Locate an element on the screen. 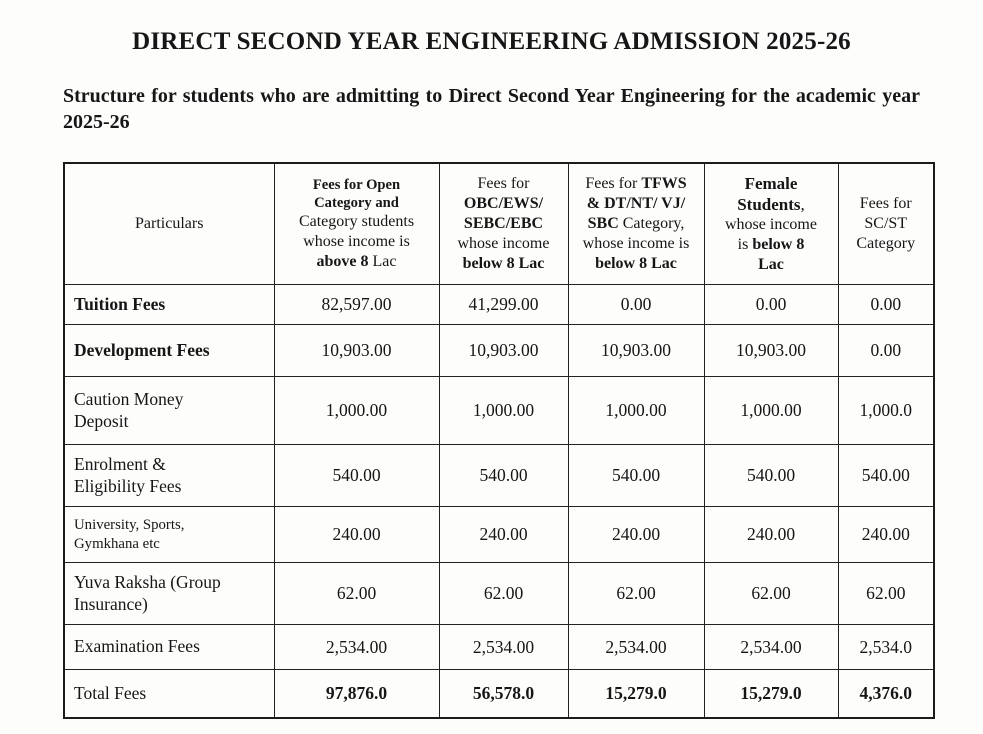 This screenshot has width=983, height=734. row-label: Total Fees is located at coordinates (169, 694).